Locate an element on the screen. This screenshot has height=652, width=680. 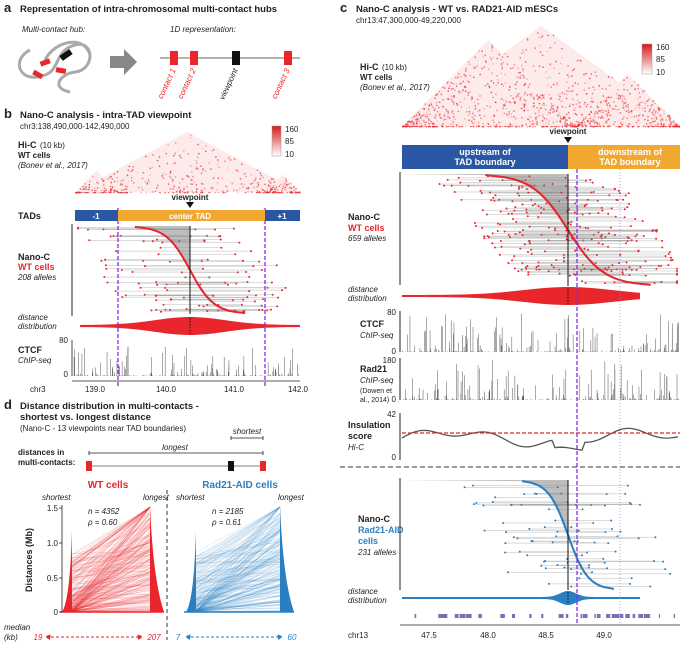
y-tick-label: 80 is located at coordinates (63, 340).